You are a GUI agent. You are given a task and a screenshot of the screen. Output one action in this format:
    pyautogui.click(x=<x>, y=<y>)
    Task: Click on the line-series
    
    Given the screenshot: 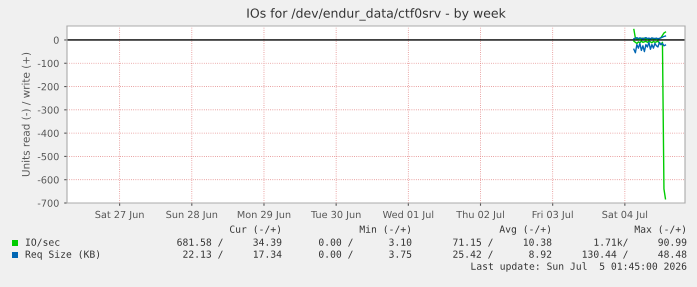 What is the action you would take?
    pyautogui.click(x=649, y=48)
    